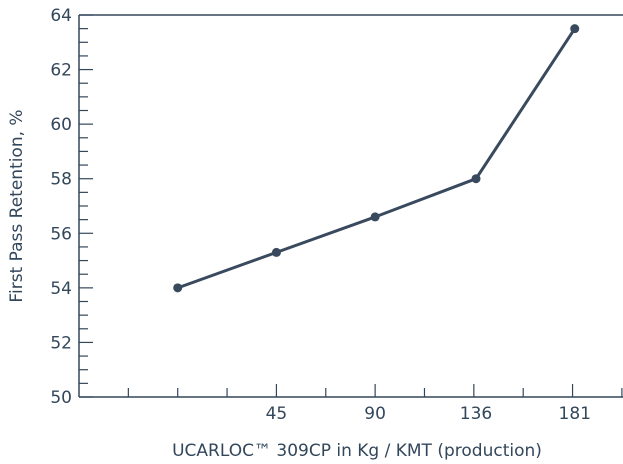 This screenshot has width=623, height=464. I want to click on y-tick-label: 58, so click(61, 180).